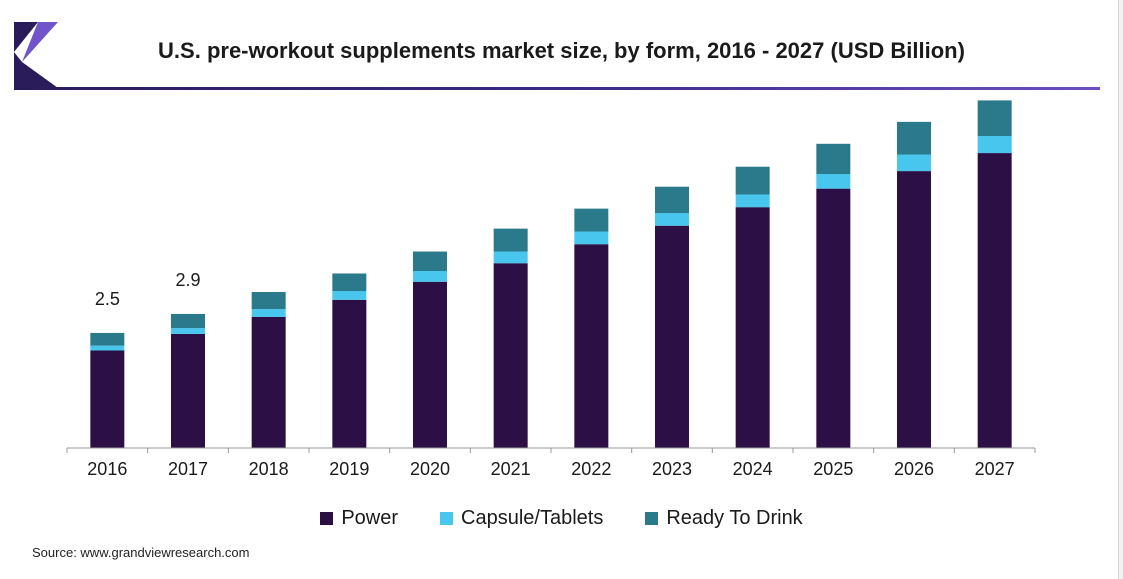  What do you see at coordinates (40, 42) in the screenshot?
I see `logo-light-shape` at bounding box center [40, 42].